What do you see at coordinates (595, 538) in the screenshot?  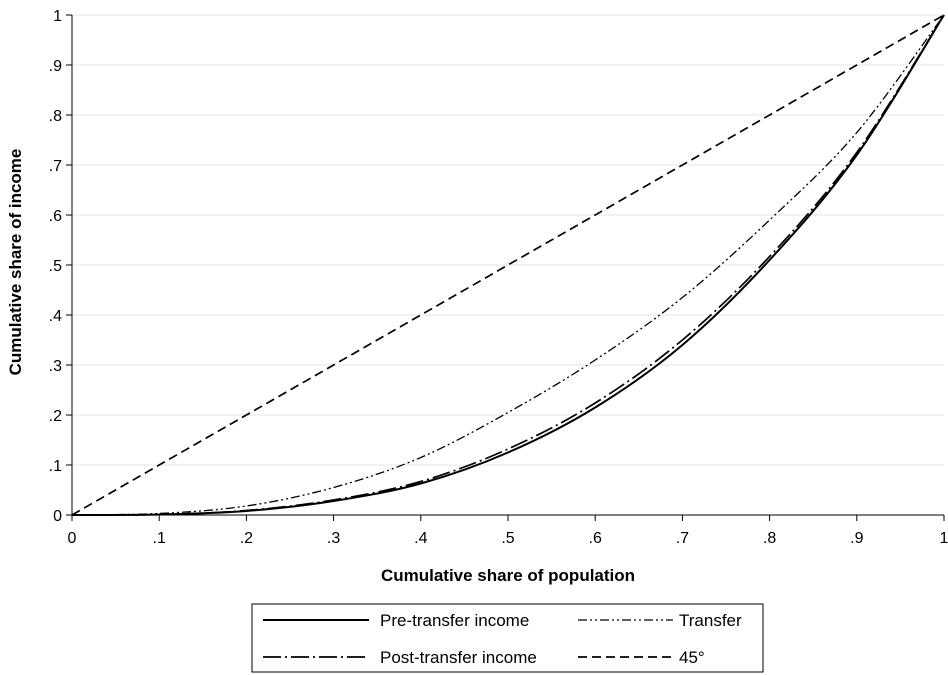 I see `x-tick-label-6: .6` at bounding box center [595, 538].